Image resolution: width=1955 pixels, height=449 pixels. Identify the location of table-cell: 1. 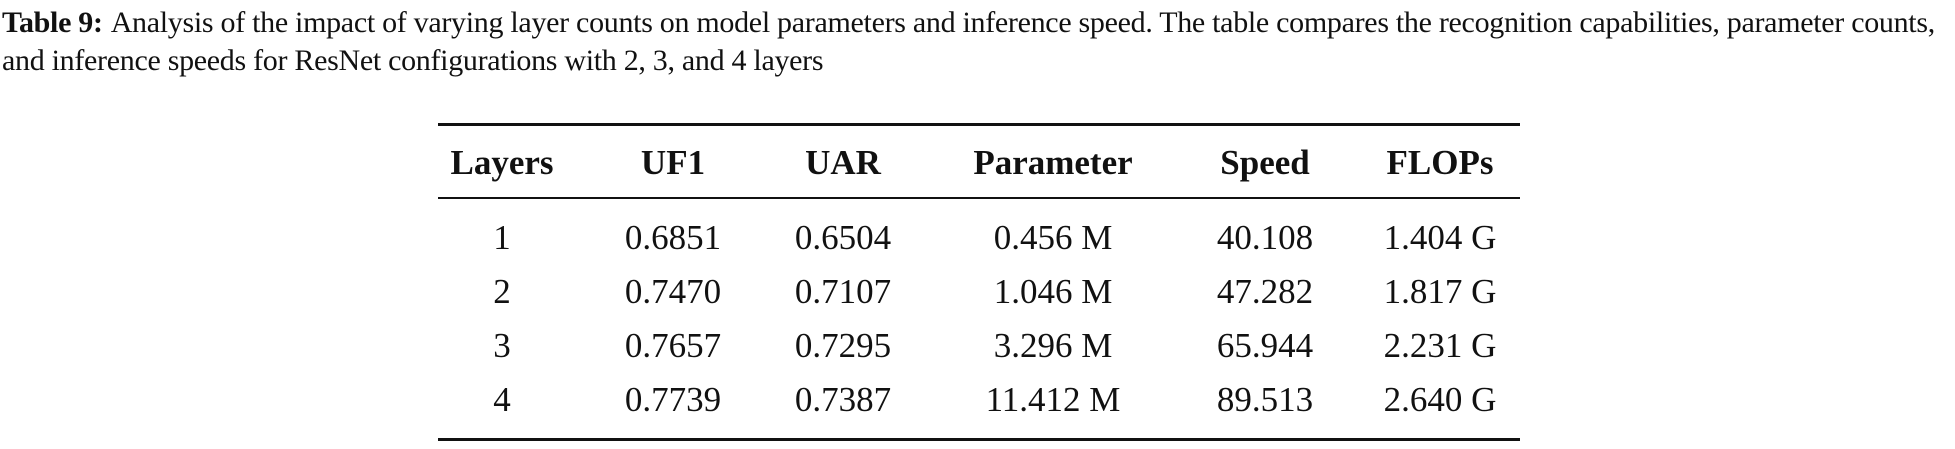
(502, 237).